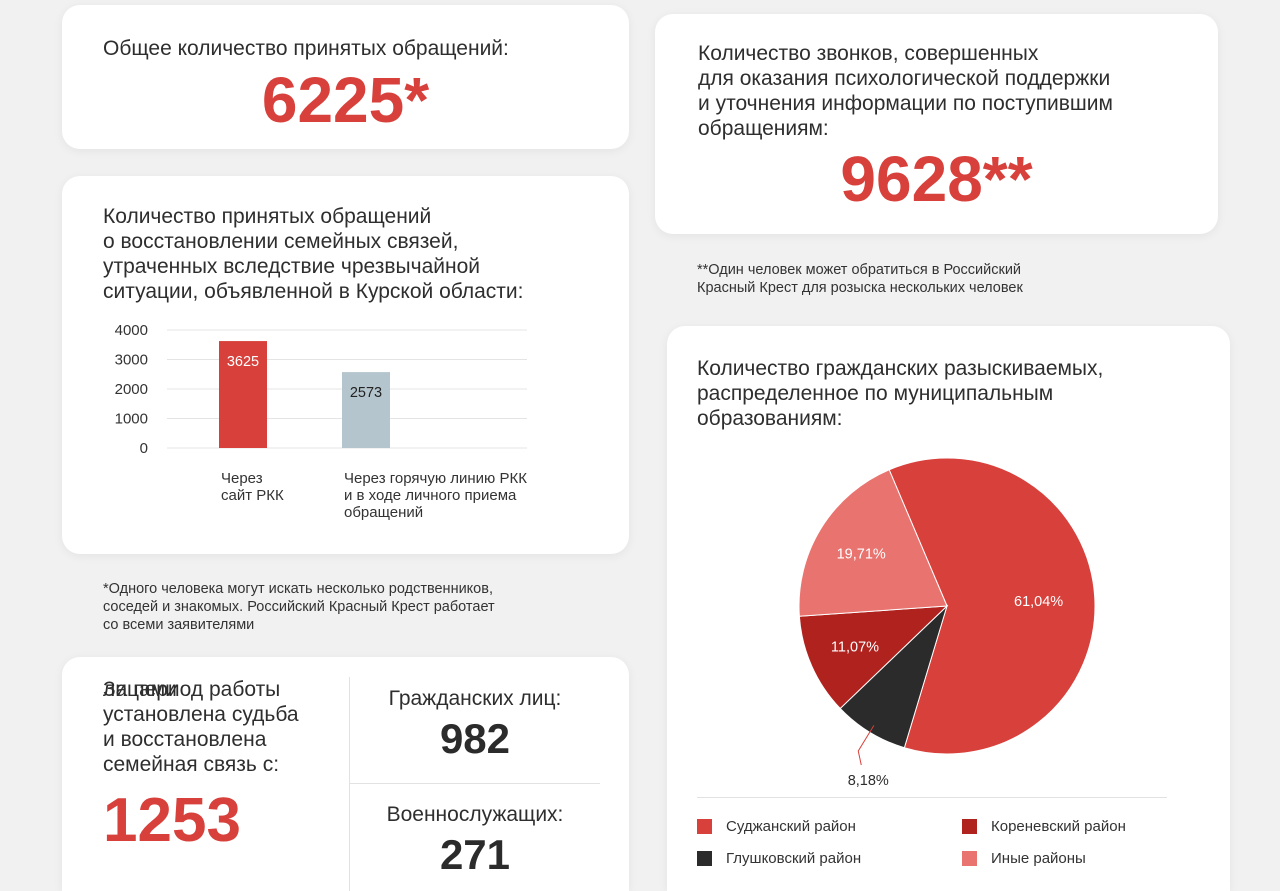 This screenshot has width=1280, height=891. Describe the element at coordinates (366, 393) in the screenshot. I see `bar-value-label: 2573` at that location.